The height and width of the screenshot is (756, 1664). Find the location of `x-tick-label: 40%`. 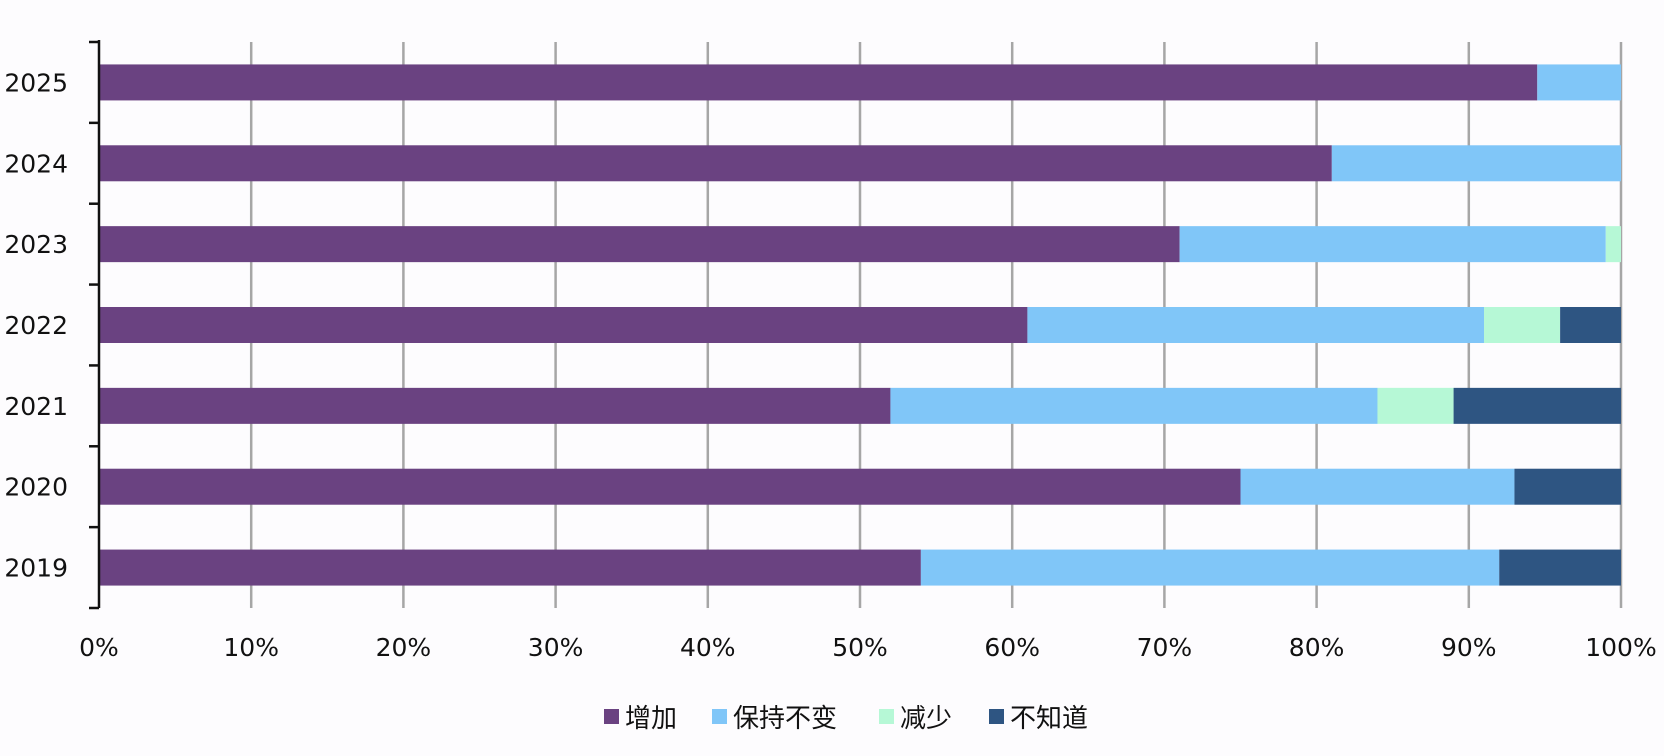

x-tick-label: 40% is located at coordinates (708, 647).